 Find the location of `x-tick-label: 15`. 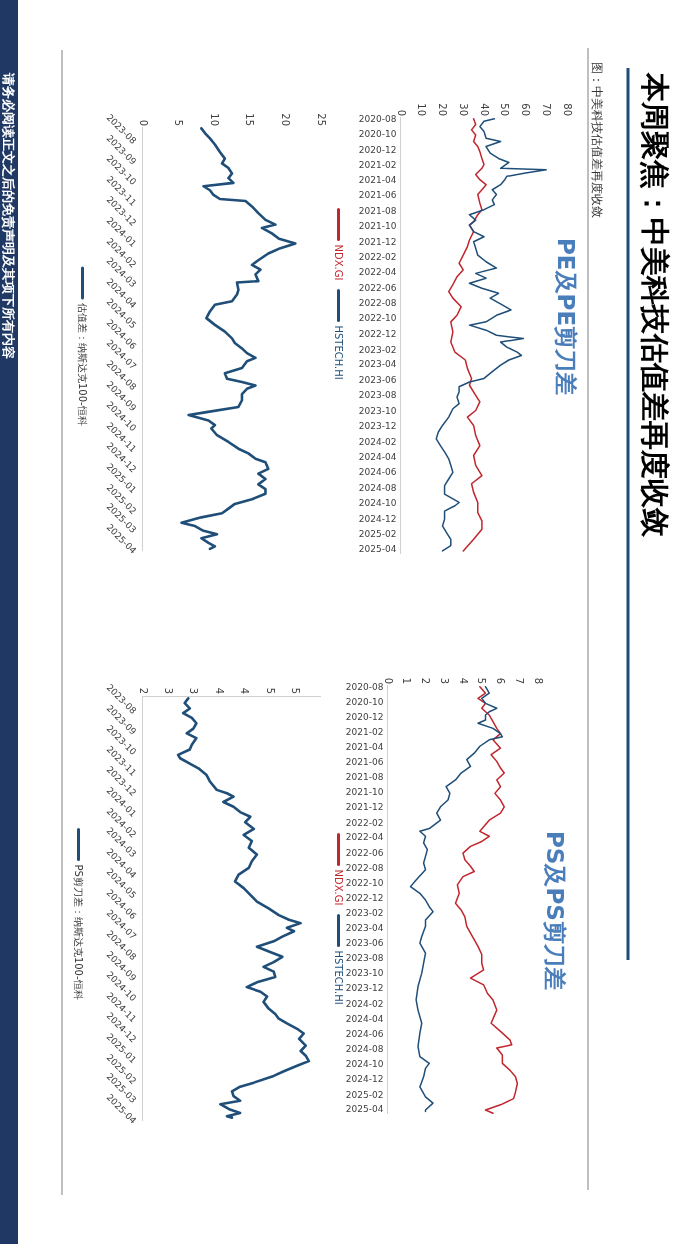

x-tick-label: 15 is located at coordinates (250, 119).